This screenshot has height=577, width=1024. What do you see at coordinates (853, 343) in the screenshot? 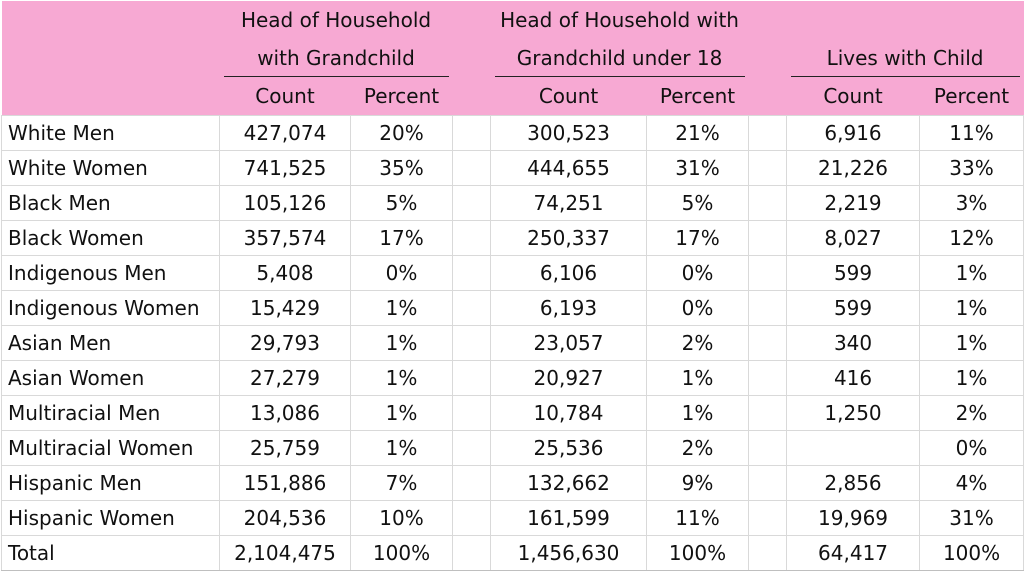
I see `cell-c-count: 340` at bounding box center [853, 343].